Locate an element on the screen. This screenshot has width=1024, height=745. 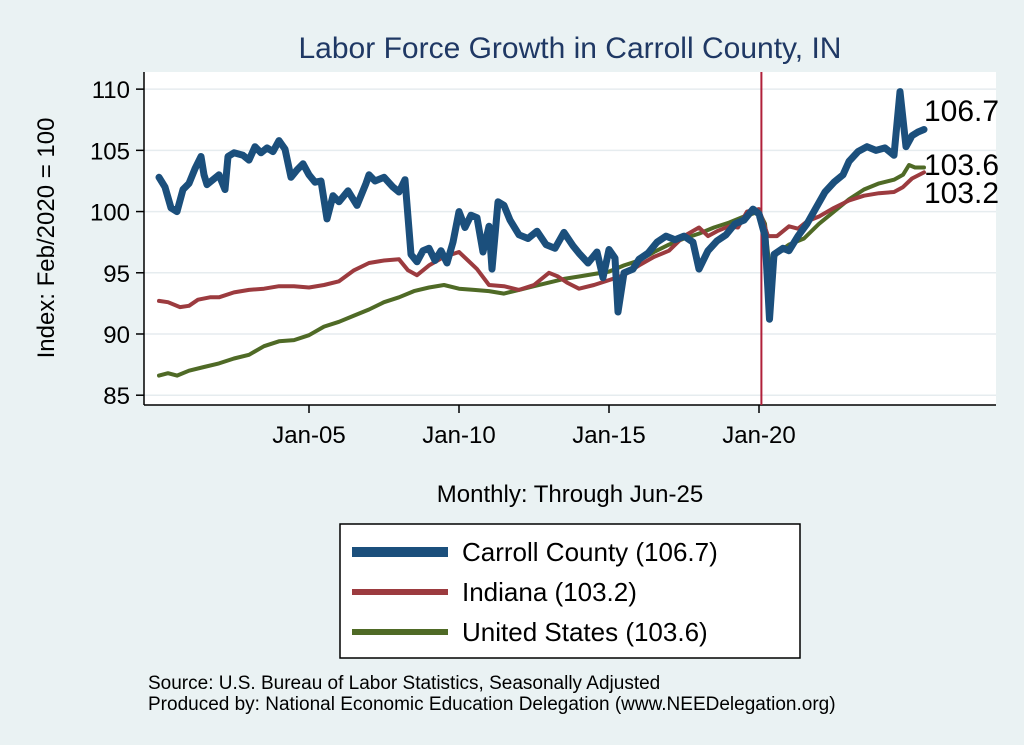
x-tick-label: Jan-15 is located at coordinates (608, 435).